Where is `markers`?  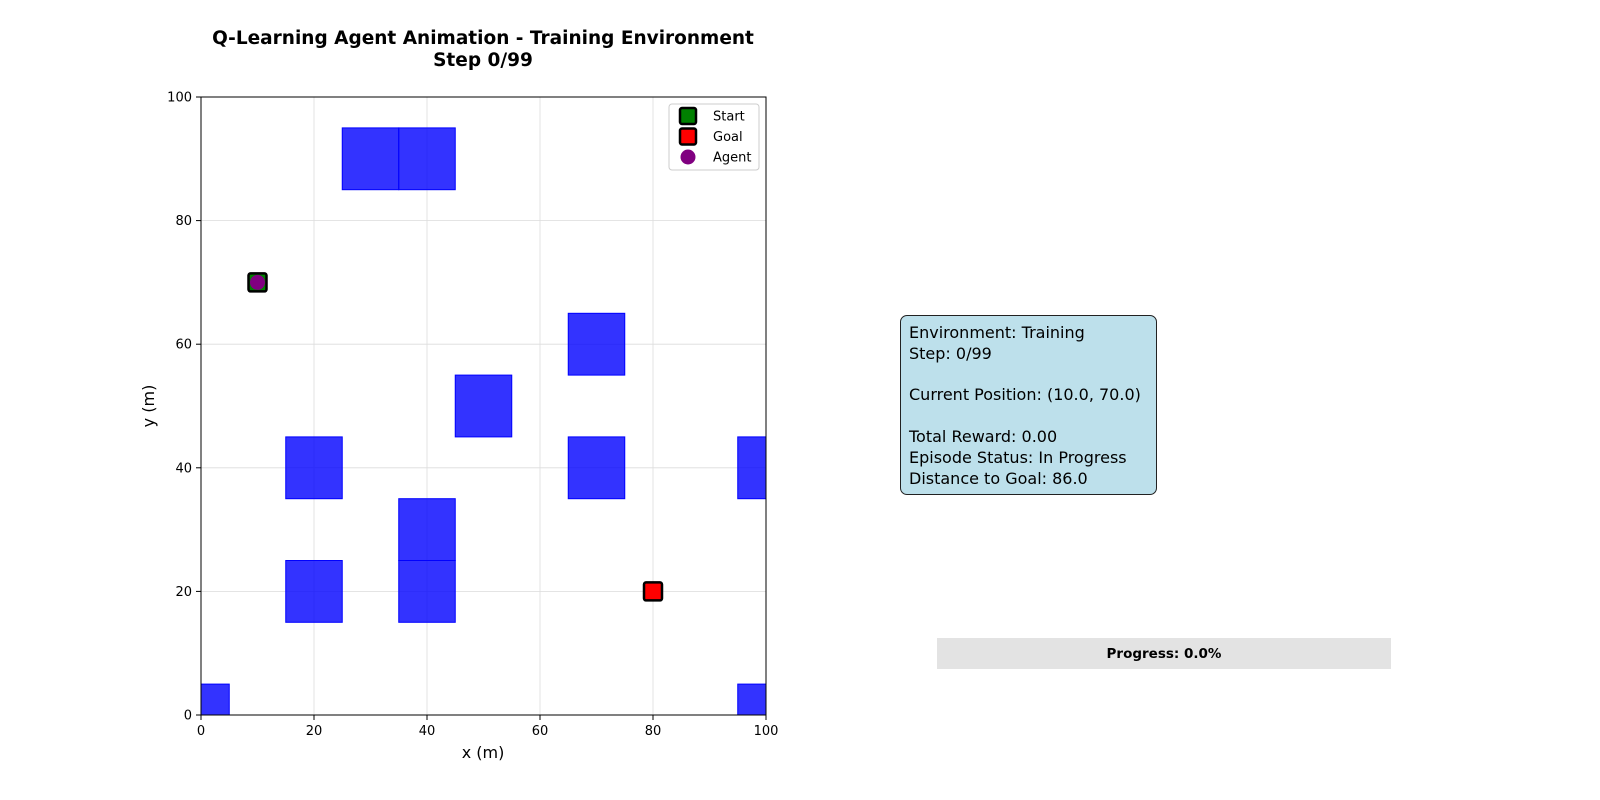
markers is located at coordinates (455, 437).